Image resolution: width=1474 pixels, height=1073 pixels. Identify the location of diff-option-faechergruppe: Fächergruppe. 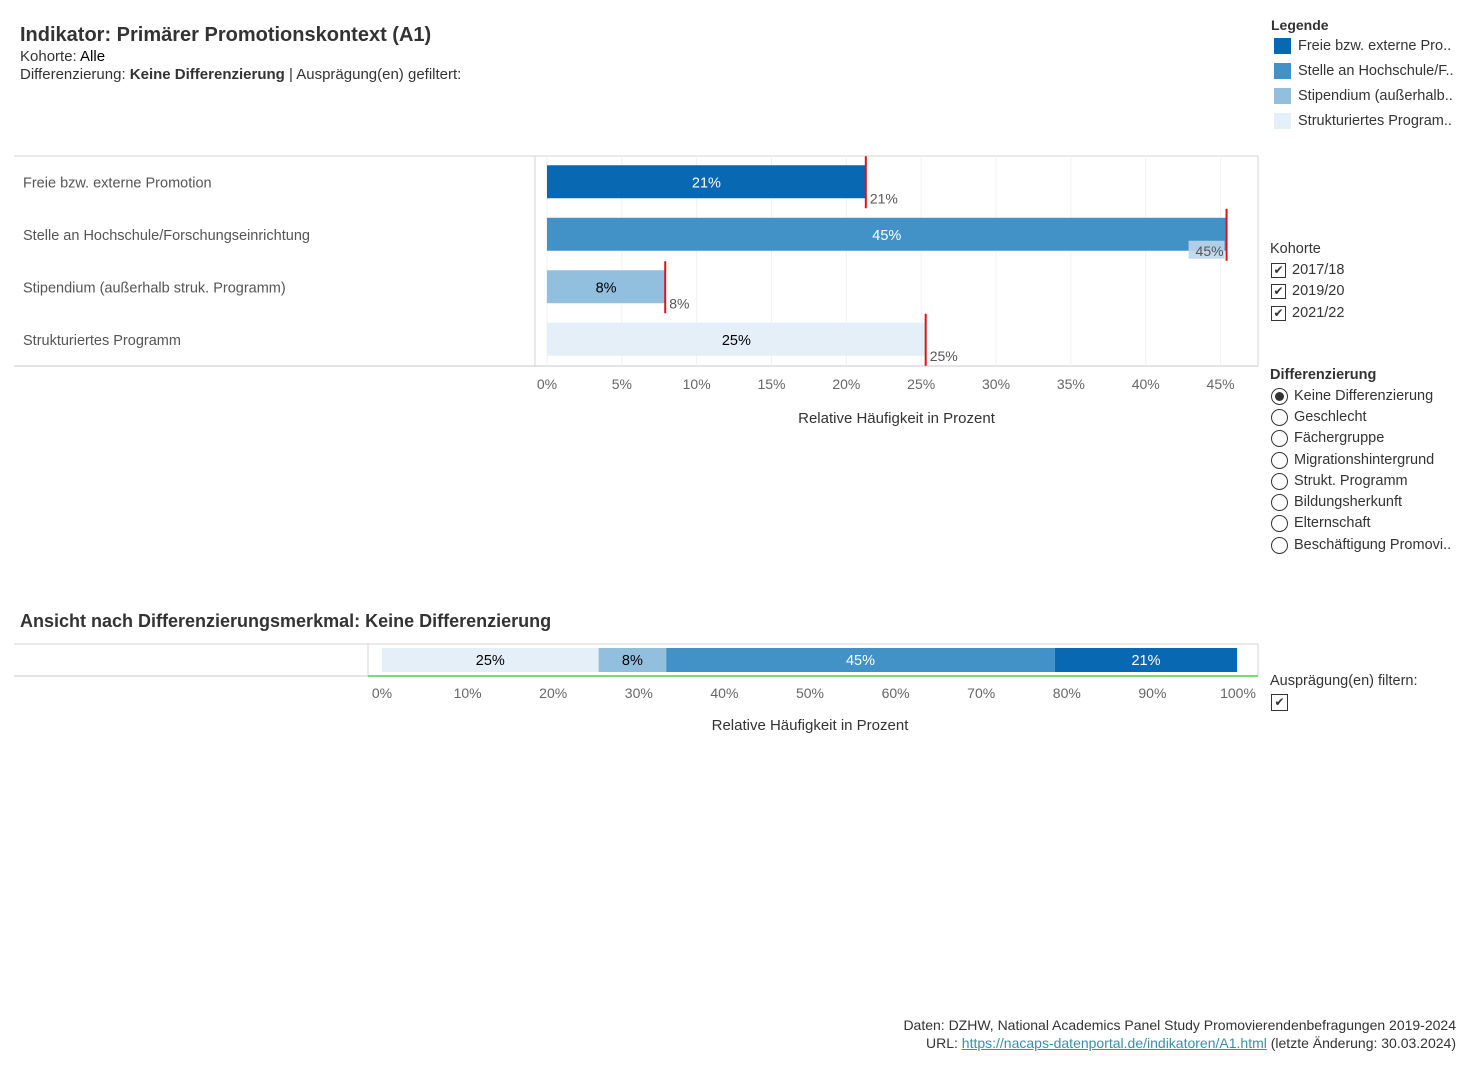
(1327, 438).